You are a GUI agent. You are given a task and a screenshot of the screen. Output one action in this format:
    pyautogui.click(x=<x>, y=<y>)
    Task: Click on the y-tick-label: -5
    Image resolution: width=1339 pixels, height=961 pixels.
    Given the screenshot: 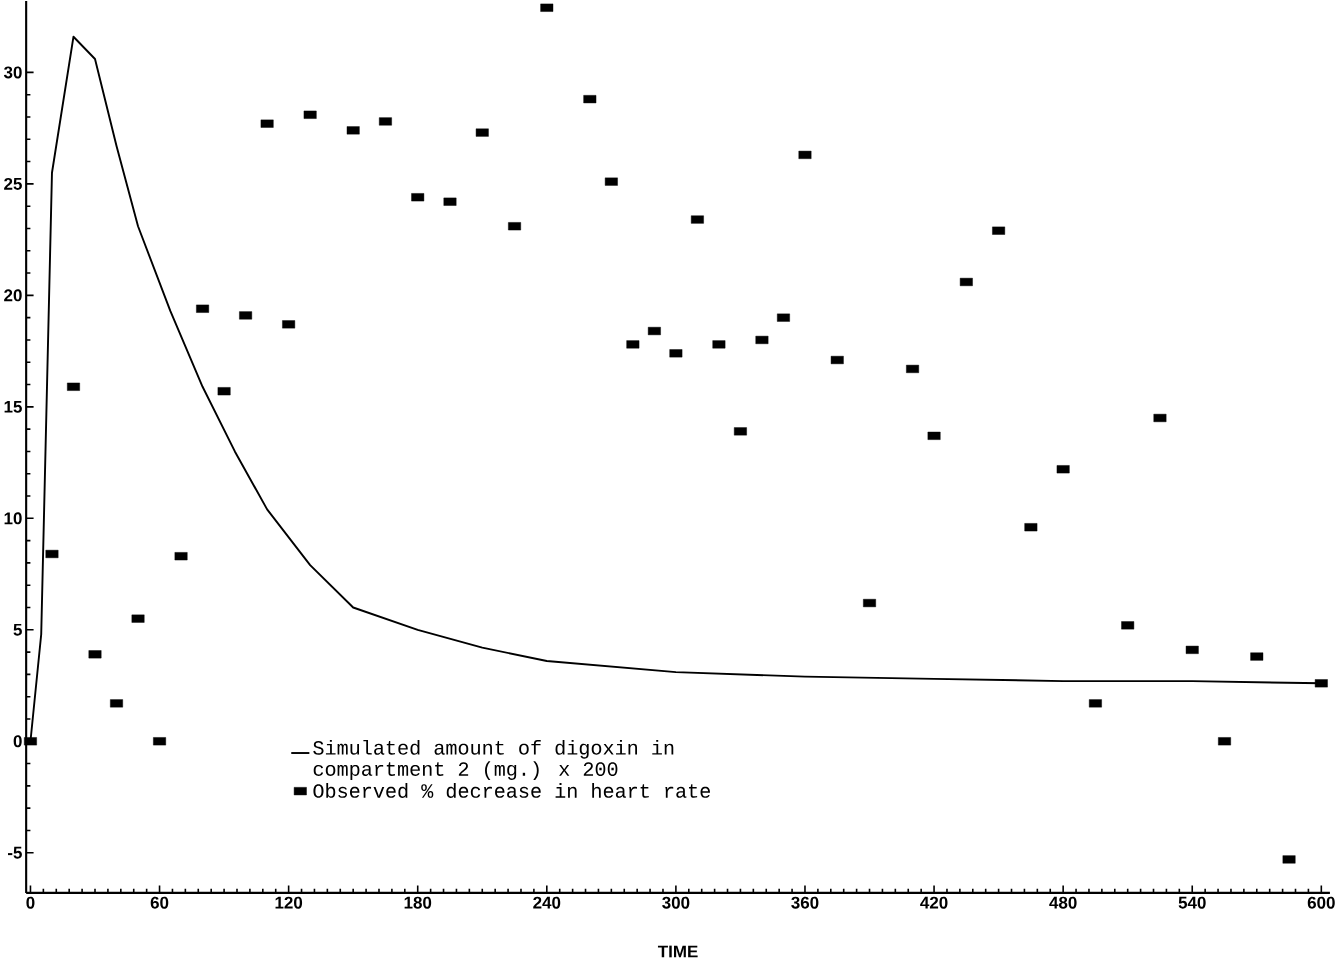 What is the action you would take?
    pyautogui.click(x=14, y=852)
    